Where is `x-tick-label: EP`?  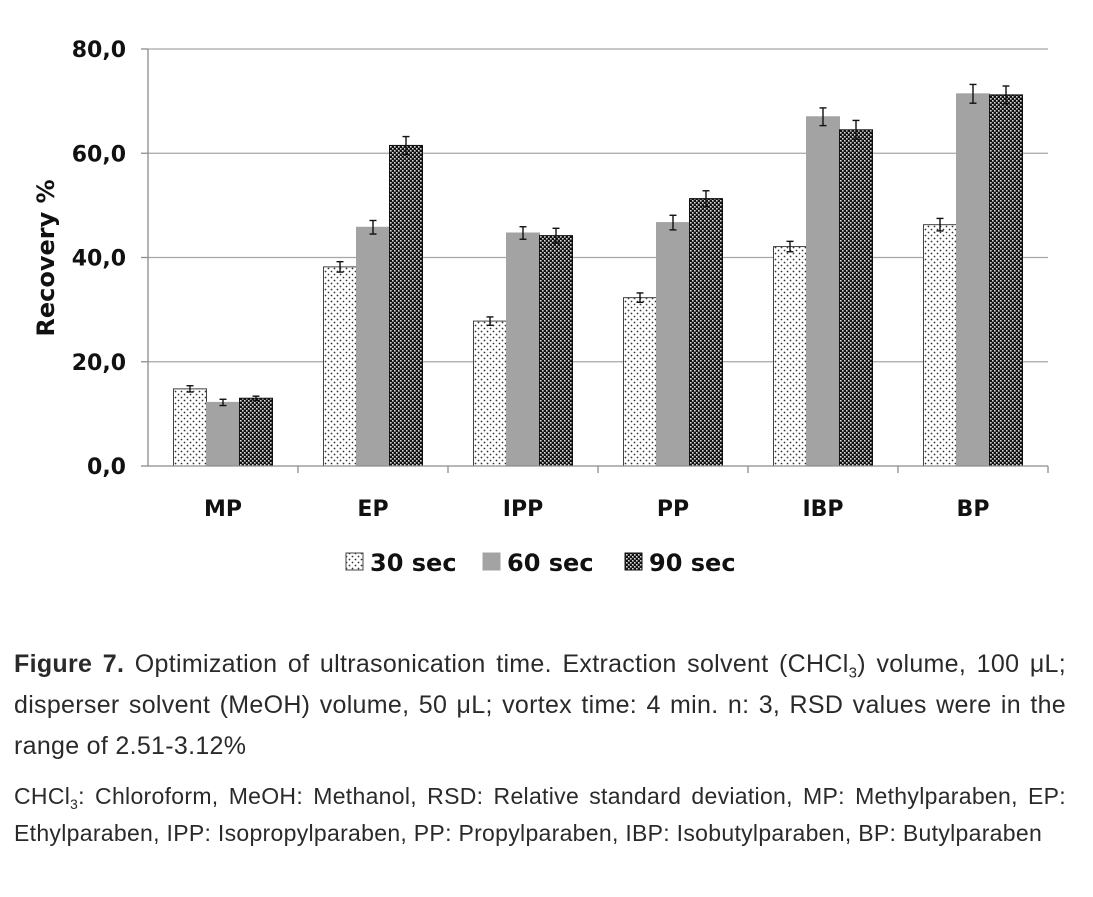
x-tick-label: EP is located at coordinates (372, 509).